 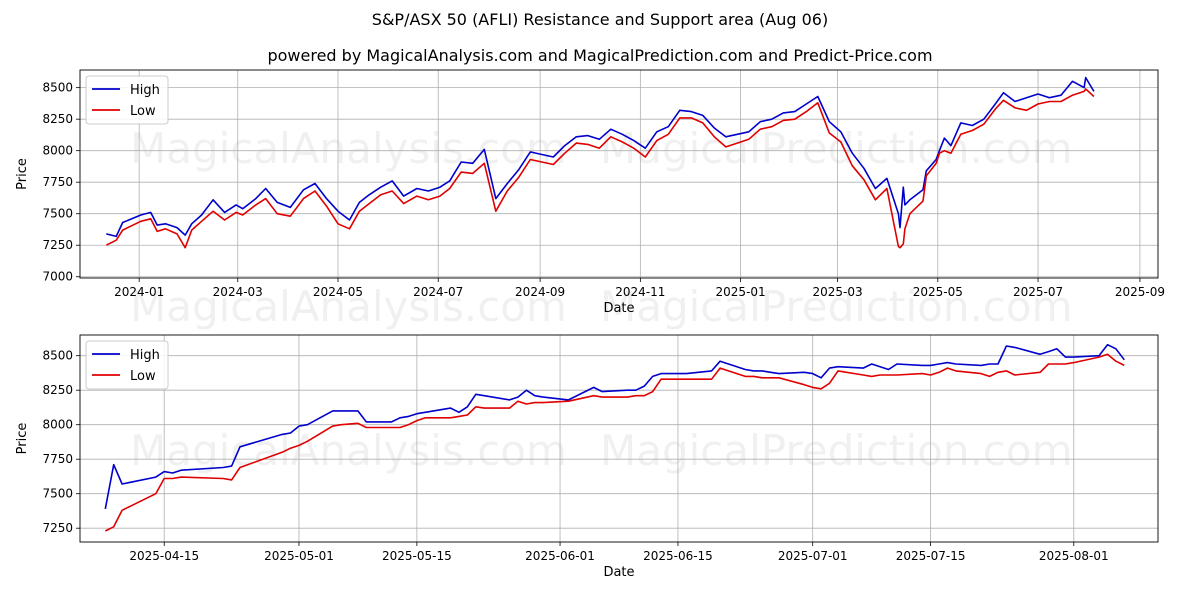 What do you see at coordinates (931, 556) in the screenshot?
I see `panel2-x-tick-label: 2025-07-15` at bounding box center [931, 556].